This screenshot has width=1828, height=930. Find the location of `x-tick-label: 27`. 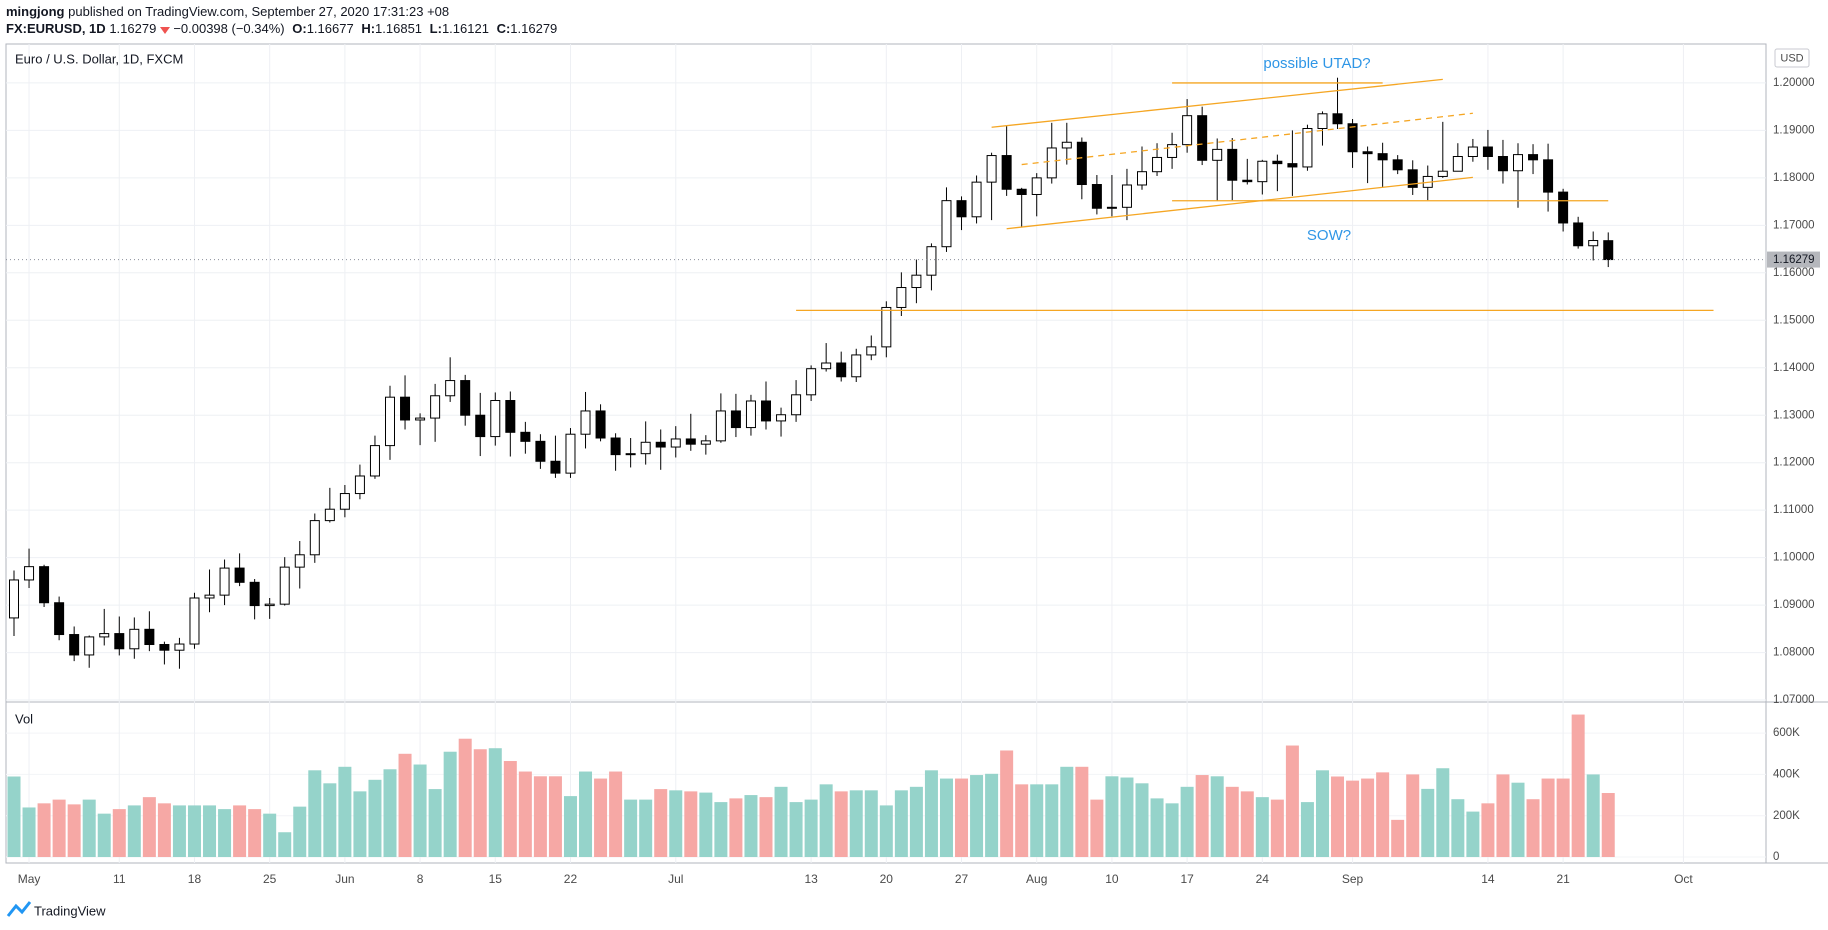

x-tick-label: 27 is located at coordinates (962, 879).